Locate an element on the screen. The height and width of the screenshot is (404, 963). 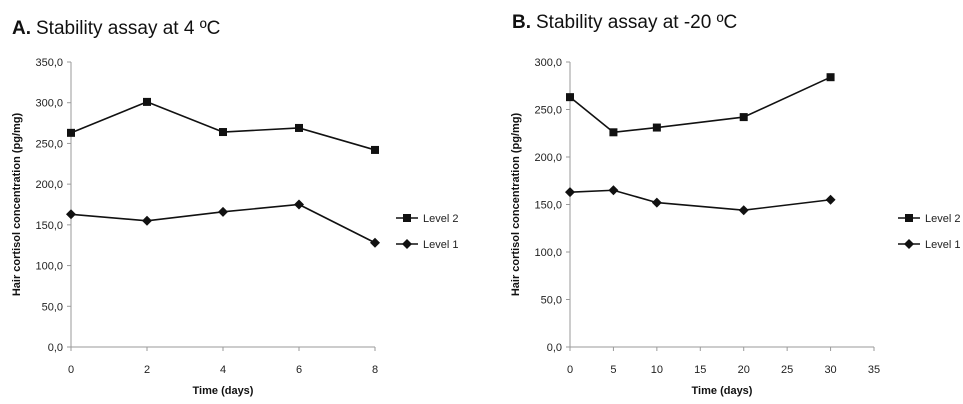
x-tick-label: 4 is located at coordinates (223, 370).